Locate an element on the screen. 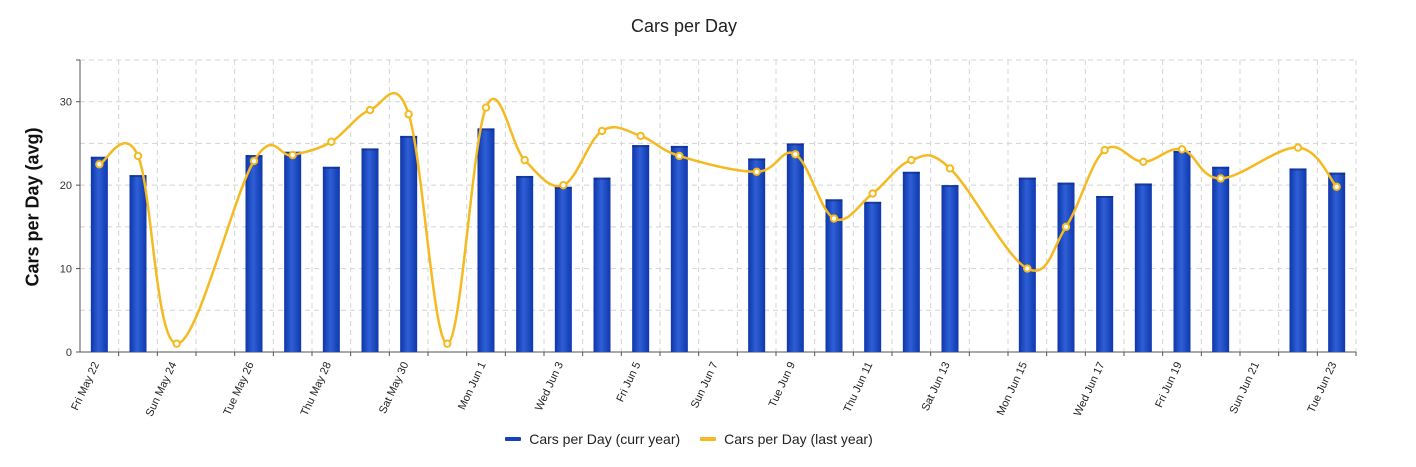 The image size is (1416, 467). legend-label-curr-year: Cars per Day (curr year) is located at coordinates (605, 439).